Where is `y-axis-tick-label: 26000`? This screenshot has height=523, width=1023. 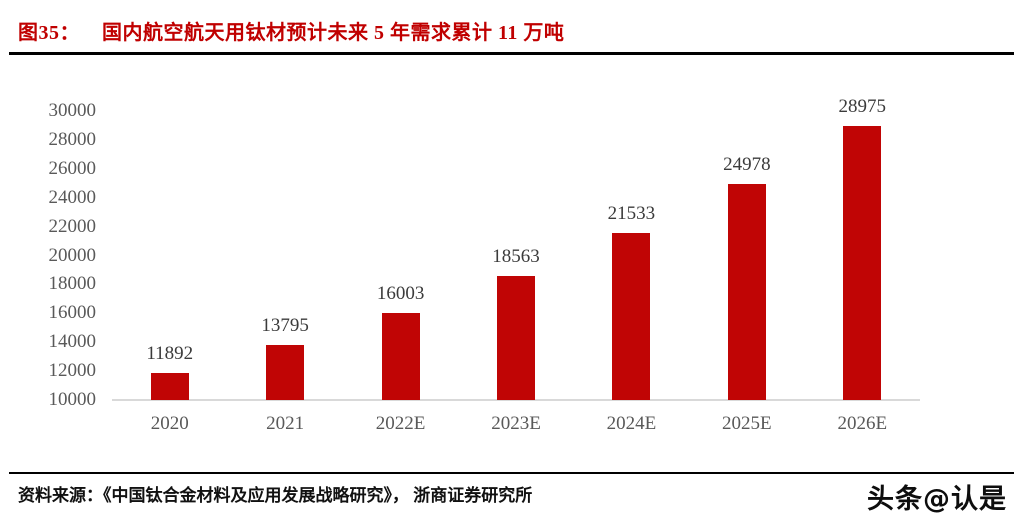
y-axis-tick-label: 26000 is located at coordinates (72, 168).